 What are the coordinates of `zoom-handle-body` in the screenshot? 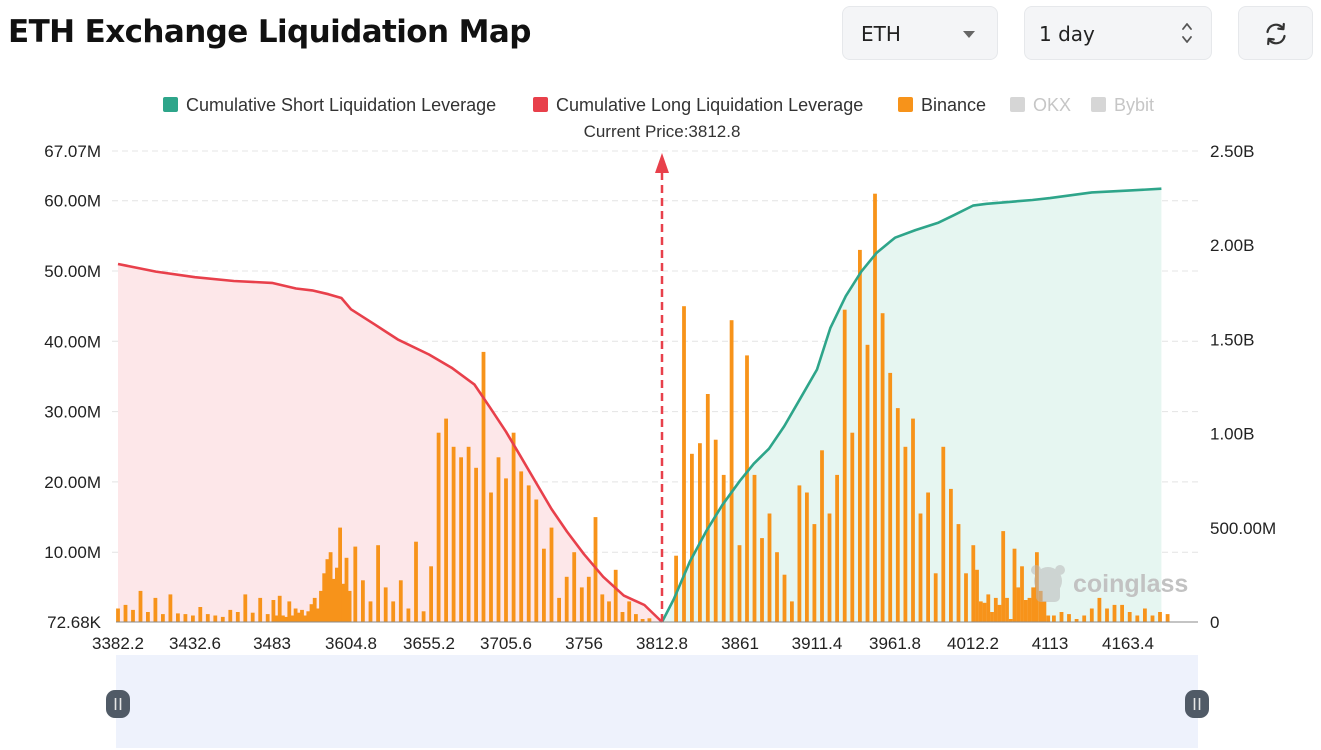 It's located at (118, 704).